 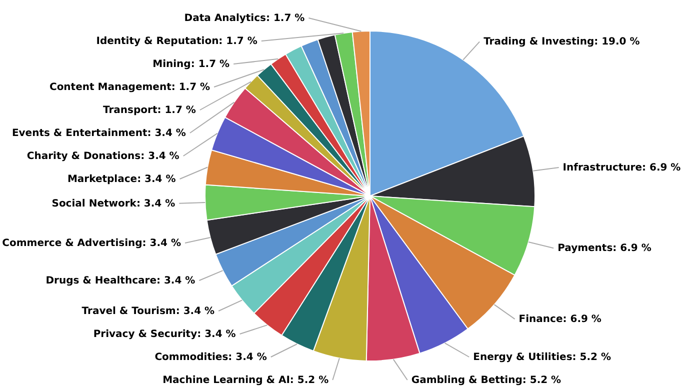 What do you see at coordinates (562, 42) in the screenshot?
I see `slice-label: Trading & Investing: 19.0 %` at bounding box center [562, 42].